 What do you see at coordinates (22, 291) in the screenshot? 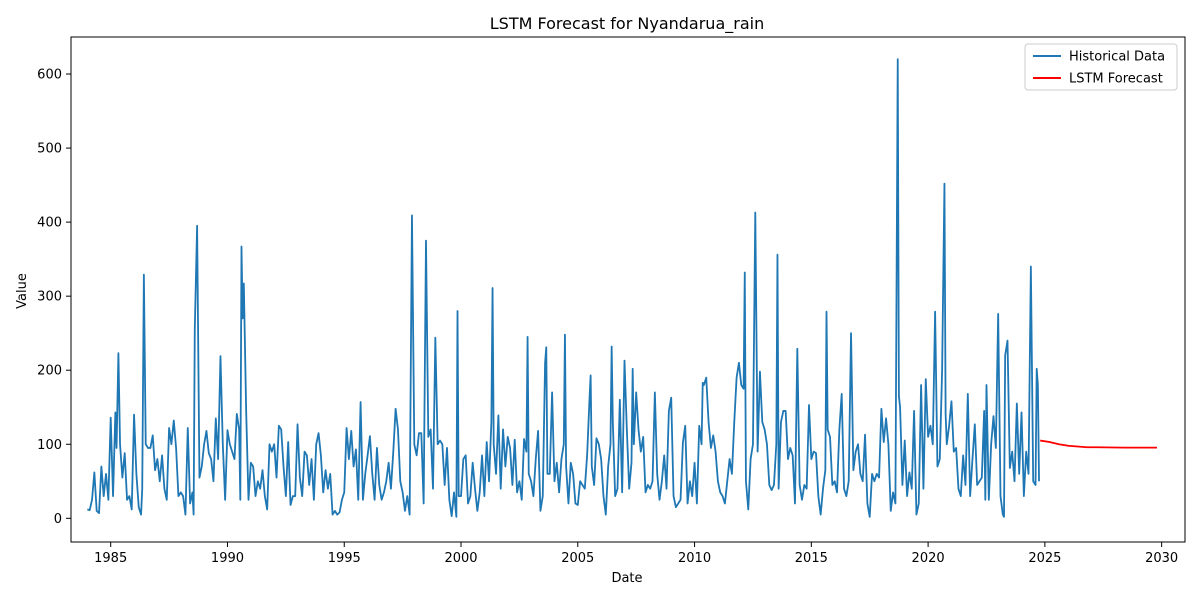
I see `y-axis-title: Value` at bounding box center [22, 291].